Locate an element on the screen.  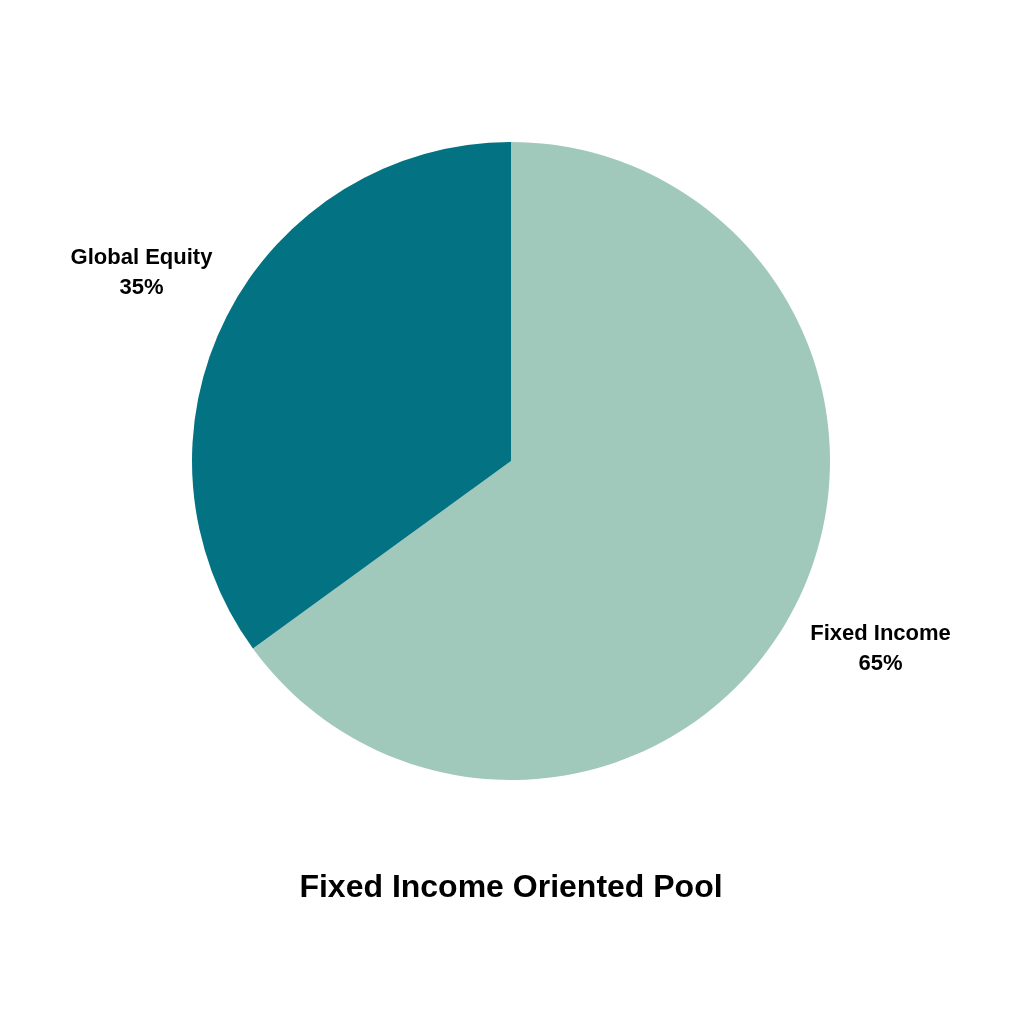
data-label: 65% is located at coordinates (880, 663).